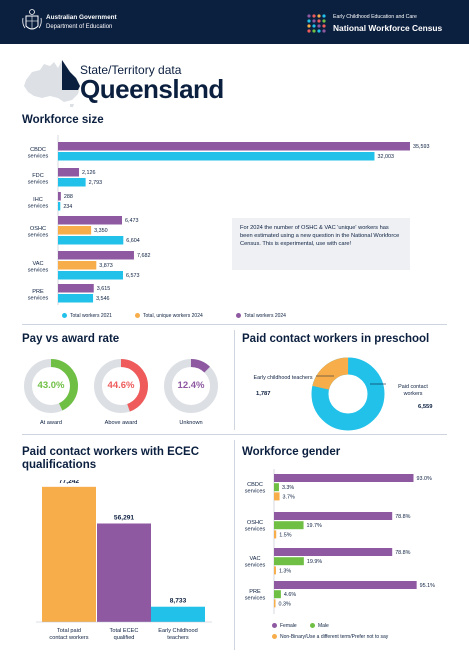  What do you see at coordinates (291, 452) in the screenshot?
I see `section-title-gender: Workforce gender` at bounding box center [291, 452].